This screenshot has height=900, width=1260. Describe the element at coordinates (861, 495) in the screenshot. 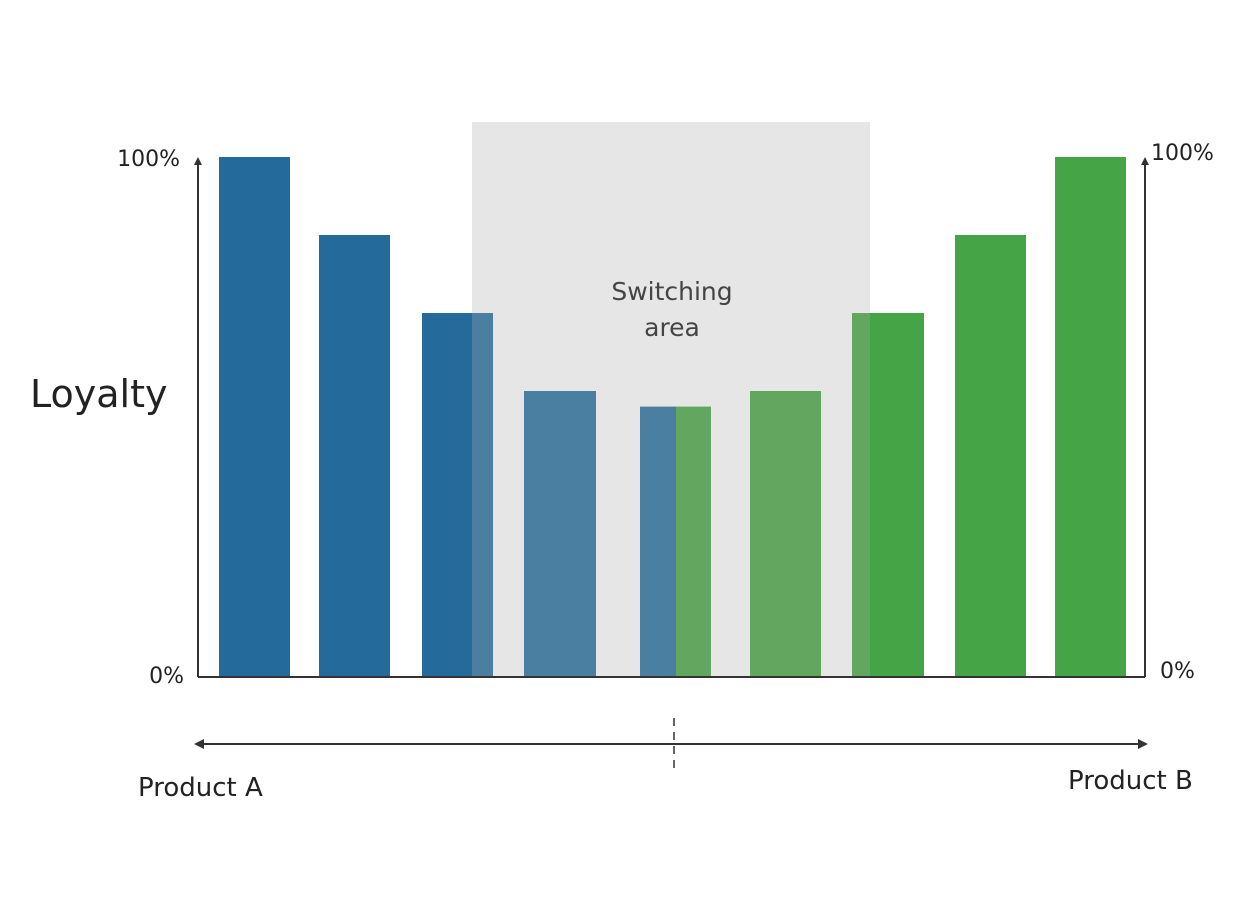

I see `bar-7-switching-segment` at that location.